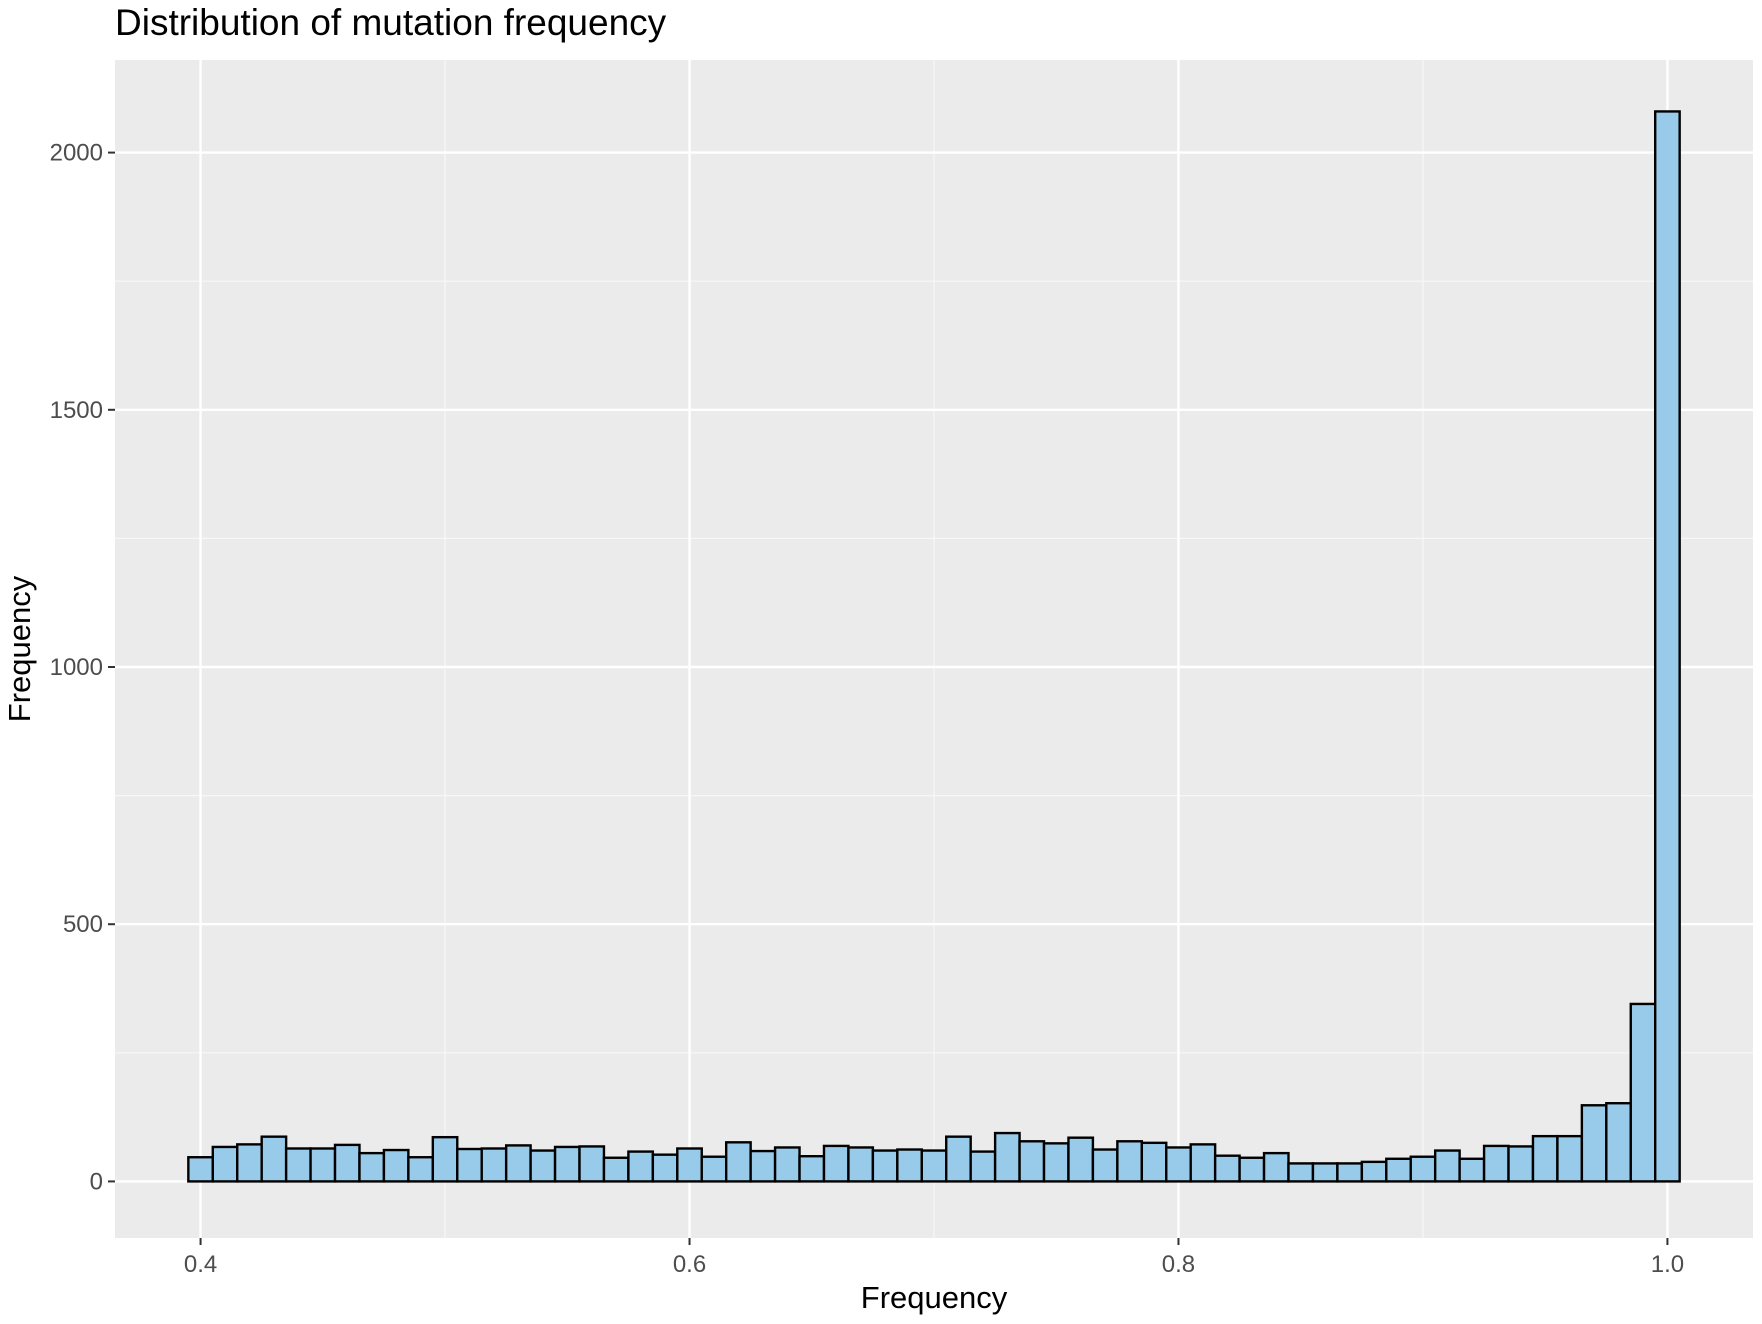 The height and width of the screenshot is (1324, 1762). I want to click on x-axis-title: Frequency, so click(934, 1297).